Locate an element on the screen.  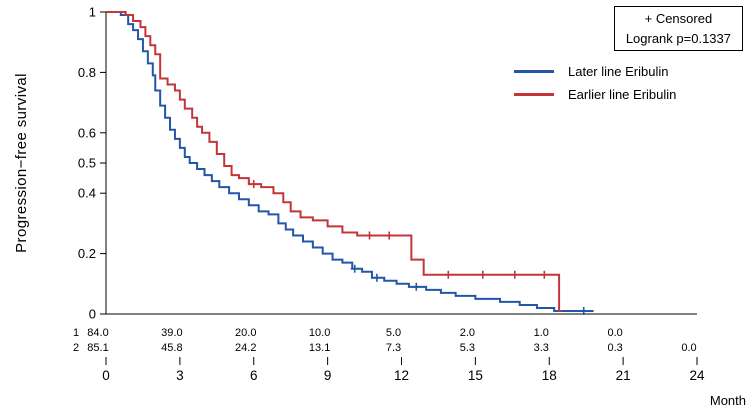
at-risk-value: 5.0 is located at coordinates (393, 333).